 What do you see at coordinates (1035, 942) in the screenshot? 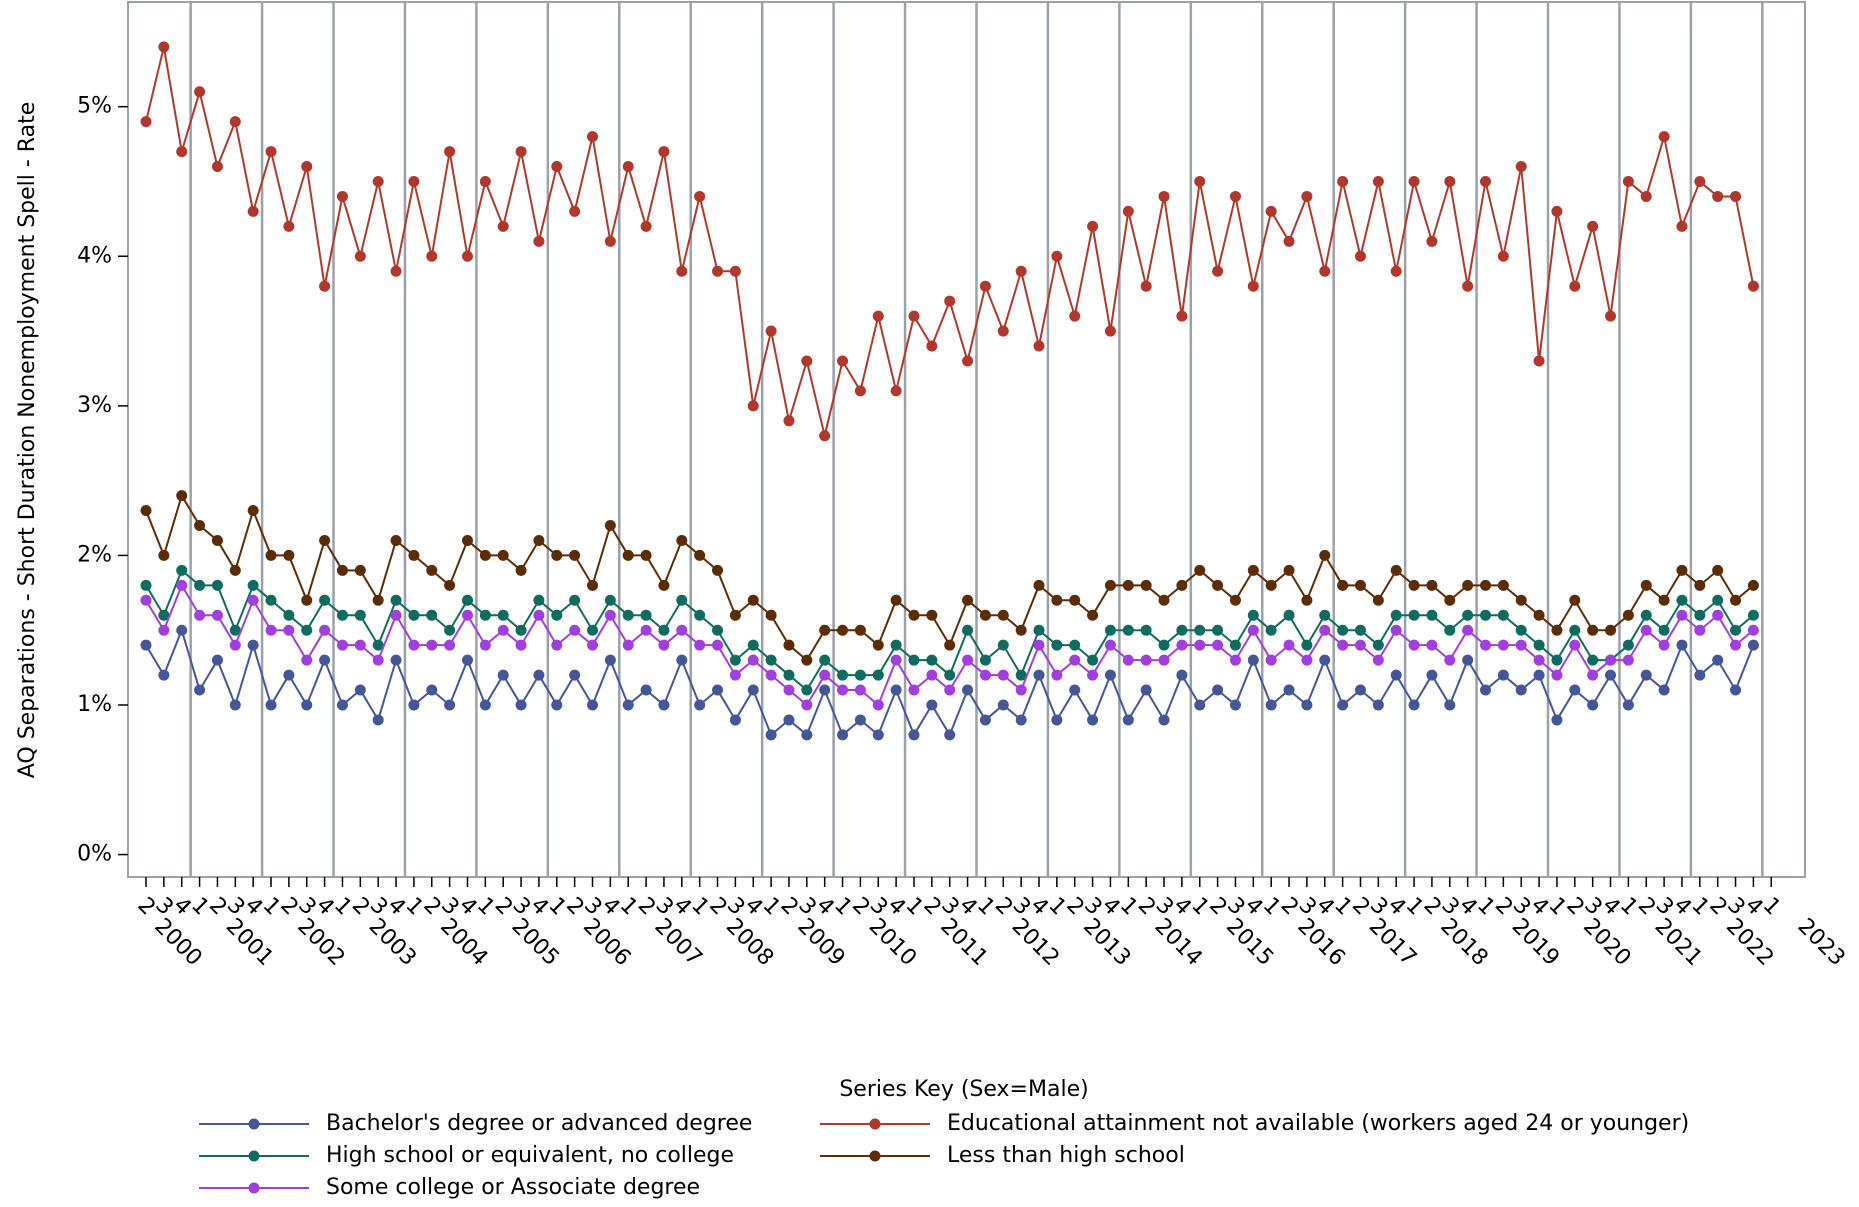
I see `year-label: 2012` at bounding box center [1035, 942].